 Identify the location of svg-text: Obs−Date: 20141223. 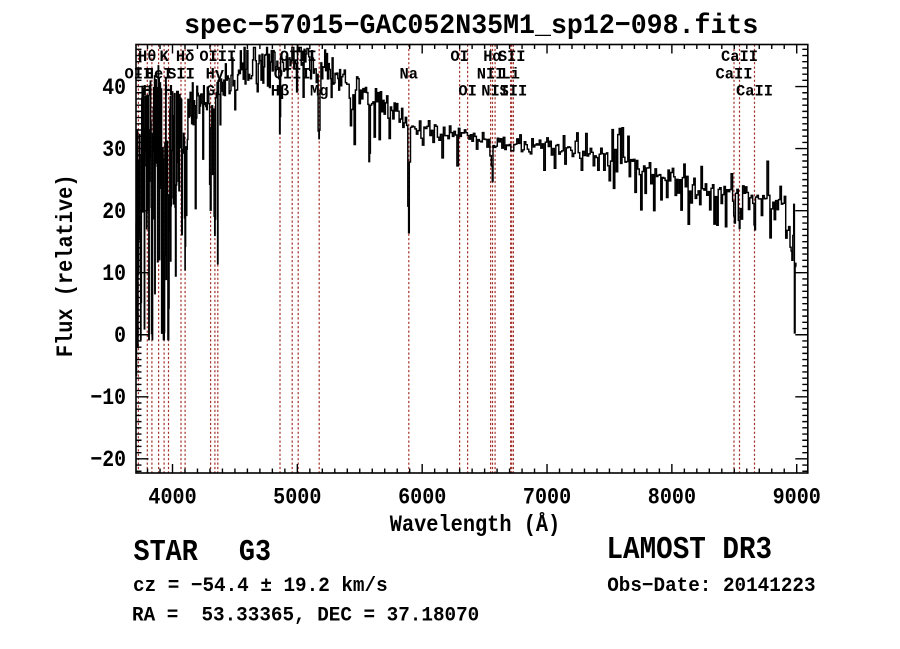
(711, 586).